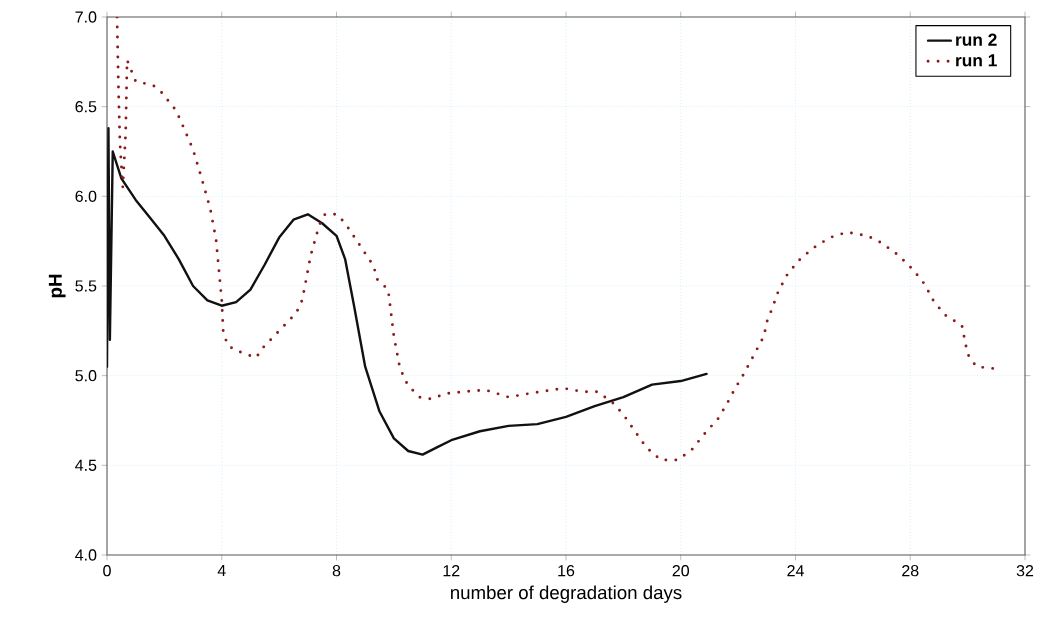 The width and height of the screenshot is (1040, 628). What do you see at coordinates (795, 571) in the screenshot?
I see `x-tick-label: 24` at bounding box center [795, 571].